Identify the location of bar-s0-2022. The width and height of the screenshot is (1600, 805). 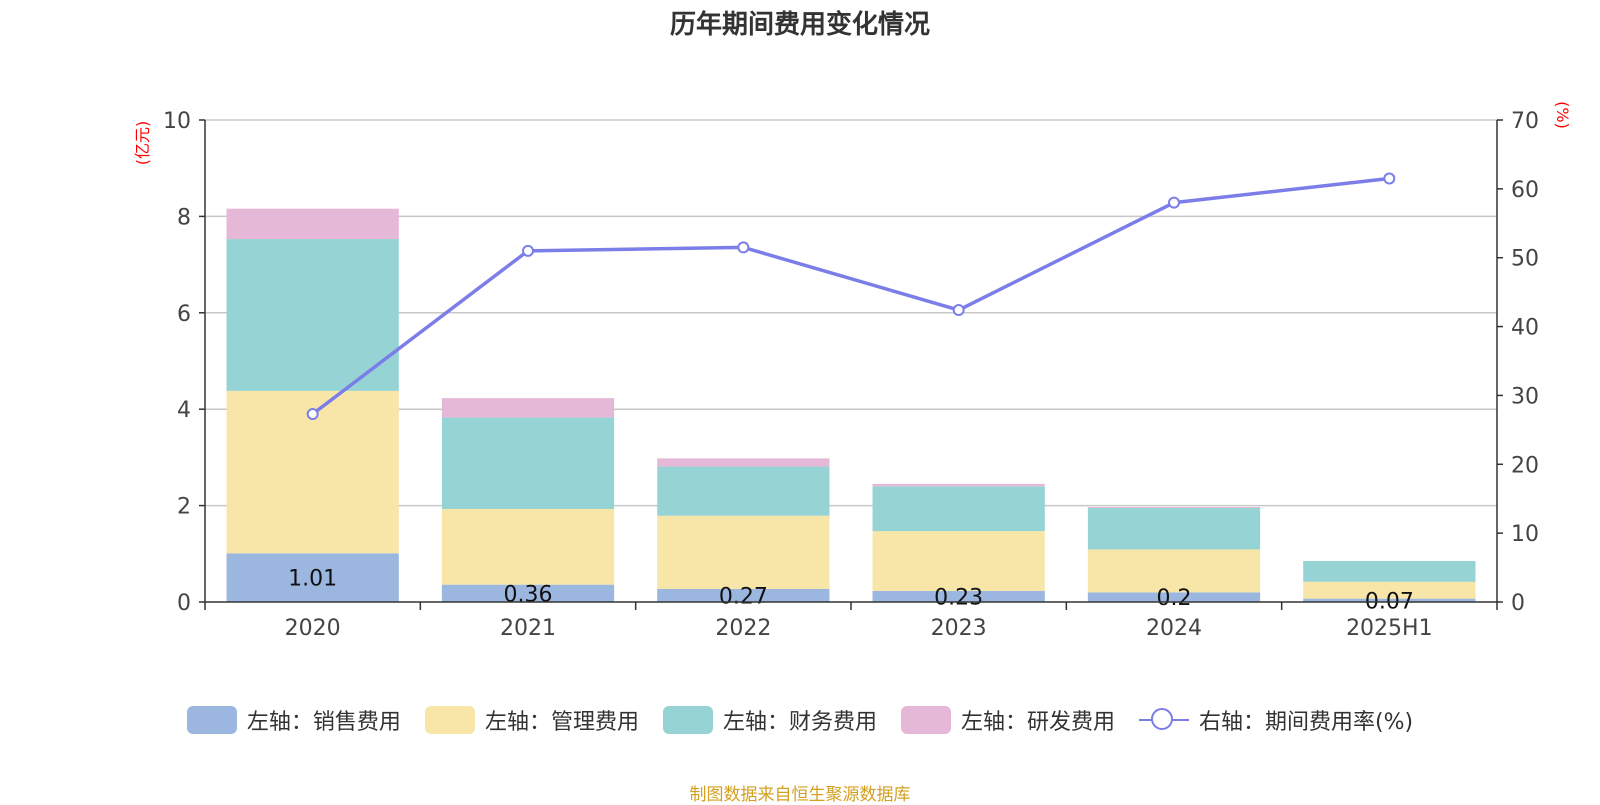
(743, 595).